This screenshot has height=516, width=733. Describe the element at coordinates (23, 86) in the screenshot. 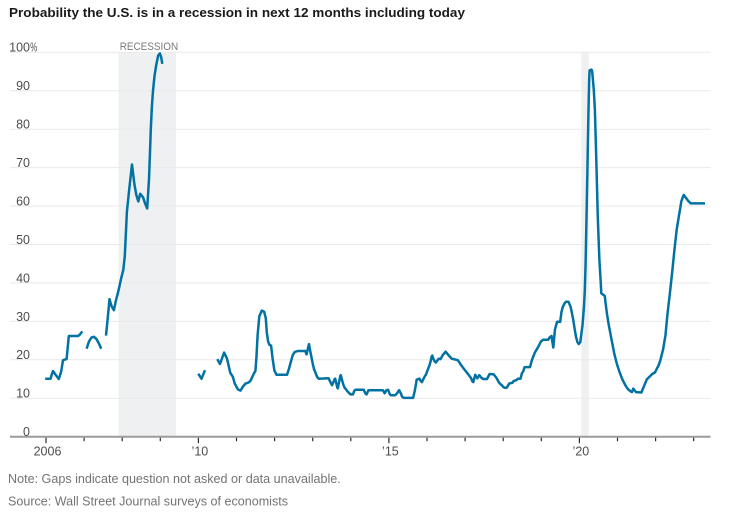

I see `svg-text: 90` at that location.